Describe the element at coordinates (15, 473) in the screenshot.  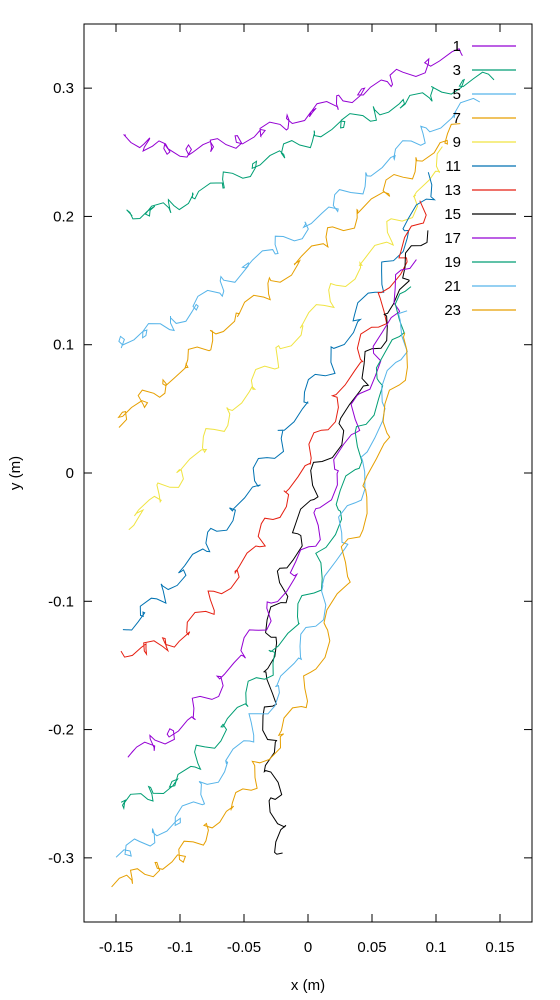
I see `y-axis-label: y (m)` at that location.